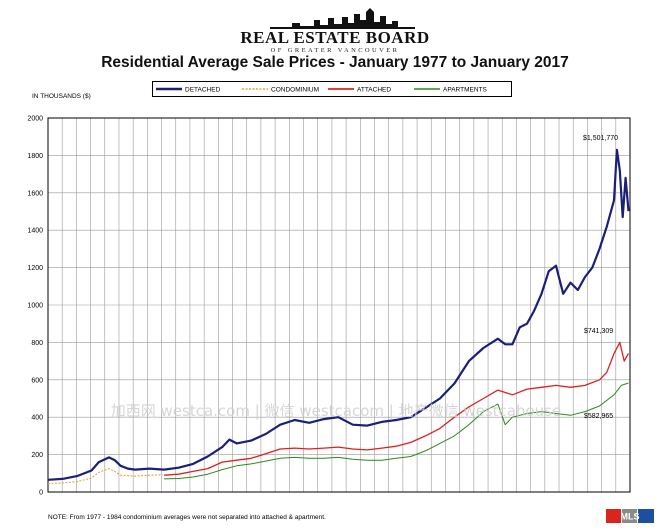  What do you see at coordinates (335, 50) in the screenshot?
I see `board-subtitle: OF GREATER VANCOUVER` at bounding box center [335, 50].